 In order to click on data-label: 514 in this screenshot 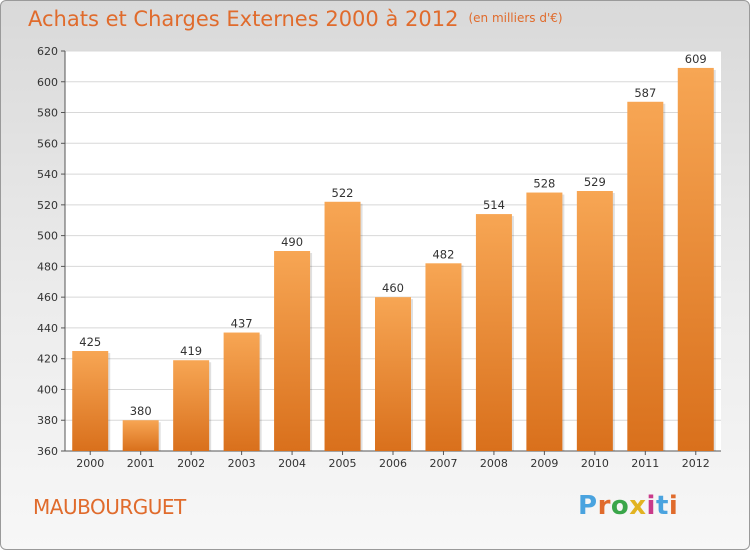, I will do `click(494, 205)`.